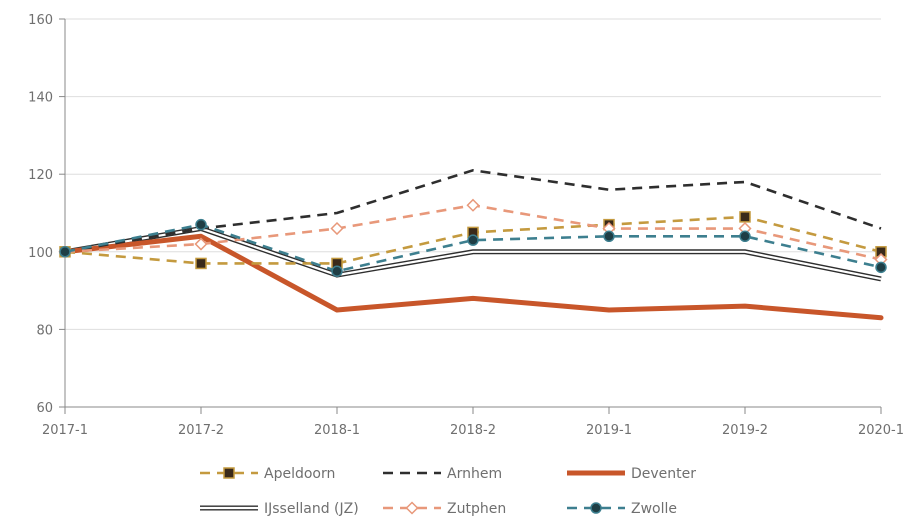  Describe the element at coordinates (337, 430) in the screenshot. I see `x-tick-label: 2018-1` at that location.